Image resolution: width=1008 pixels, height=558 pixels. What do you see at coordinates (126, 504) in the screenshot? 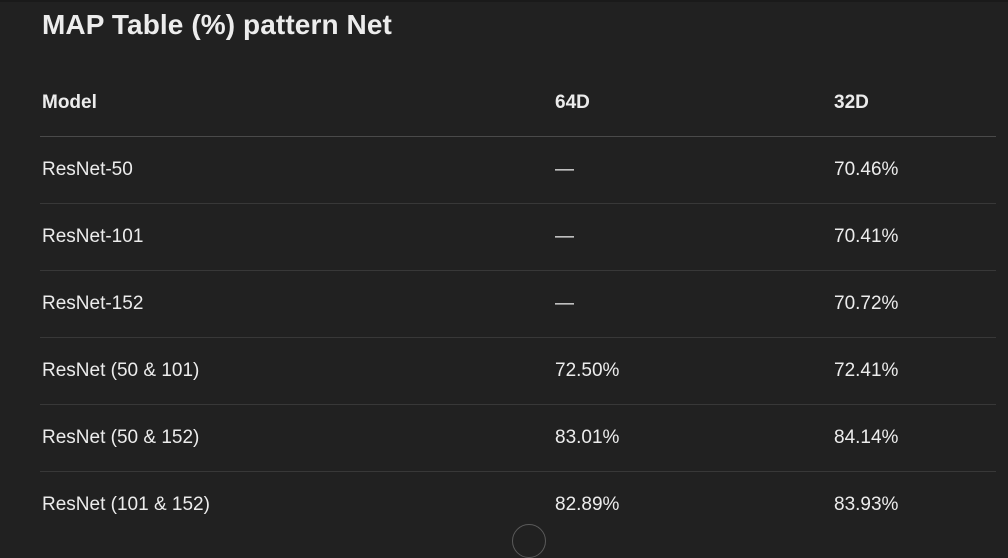
I see `cell-model: ResNet (101 & 152)` at bounding box center [126, 504].